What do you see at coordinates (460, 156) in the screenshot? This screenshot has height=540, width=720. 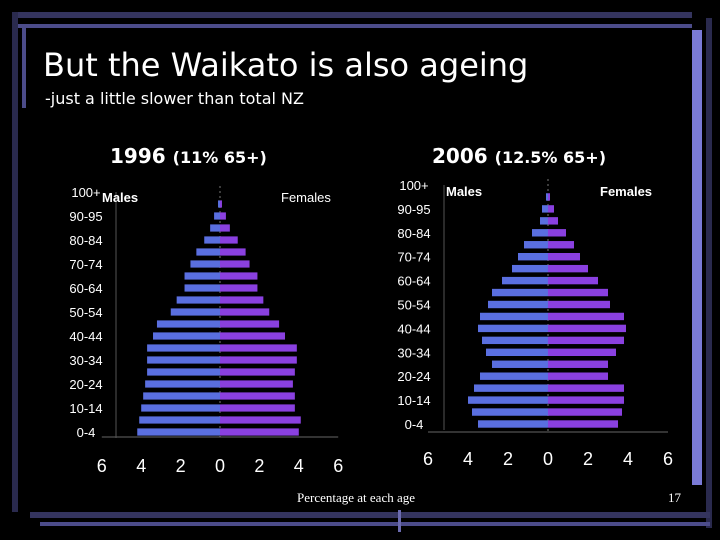 I see `chart-2006-year: 2006` at bounding box center [460, 156].